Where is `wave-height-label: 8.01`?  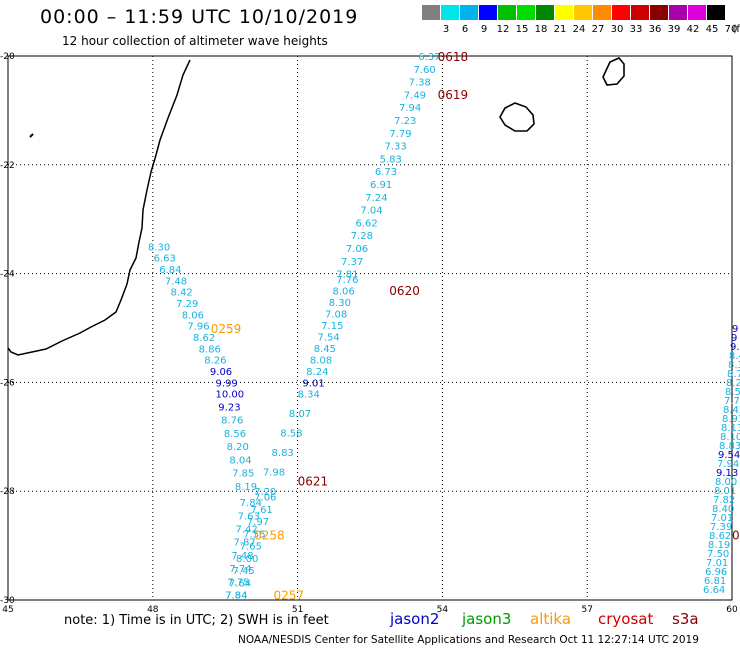 wave-height-label: 8.01 is located at coordinates (725, 491).